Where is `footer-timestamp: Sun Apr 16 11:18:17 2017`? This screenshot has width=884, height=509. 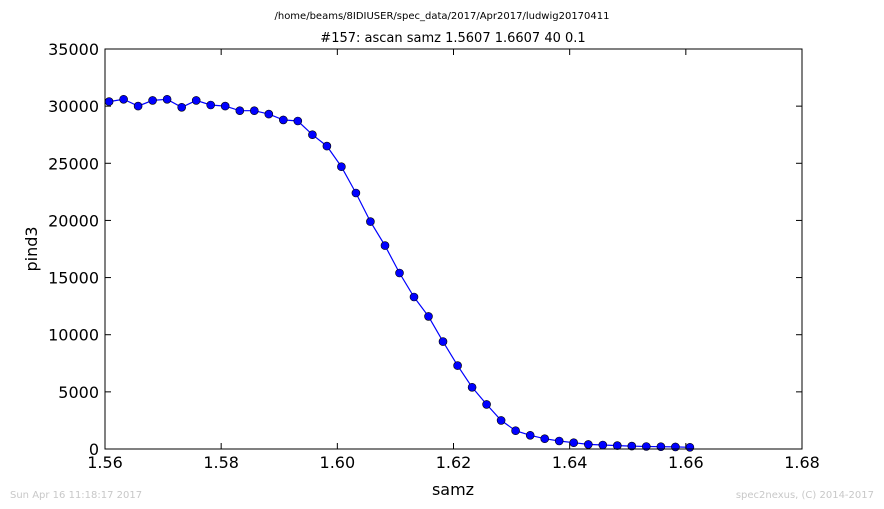 footer-timestamp: Sun Apr 16 11:18:17 2017 is located at coordinates (76, 495).